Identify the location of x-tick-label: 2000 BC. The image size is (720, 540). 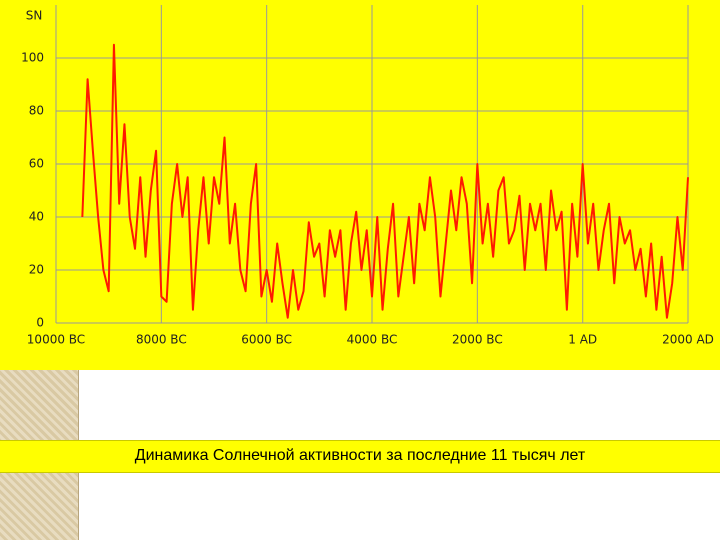
(477, 340).